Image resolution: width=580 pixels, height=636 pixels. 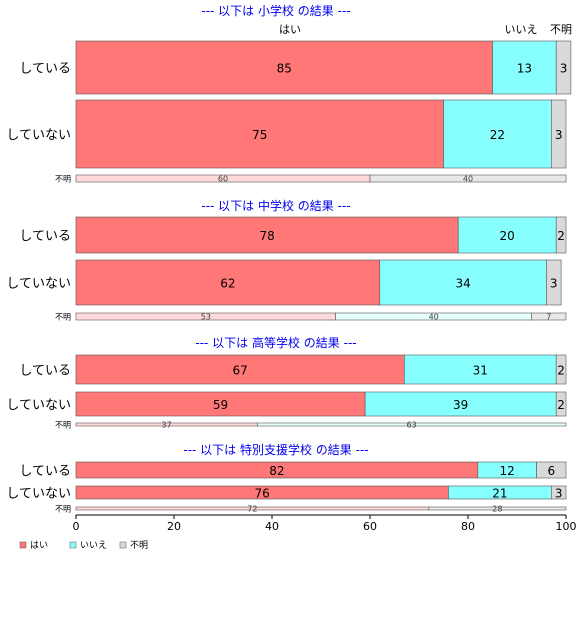 I want to click on data-label: 76, so click(x=262, y=494).